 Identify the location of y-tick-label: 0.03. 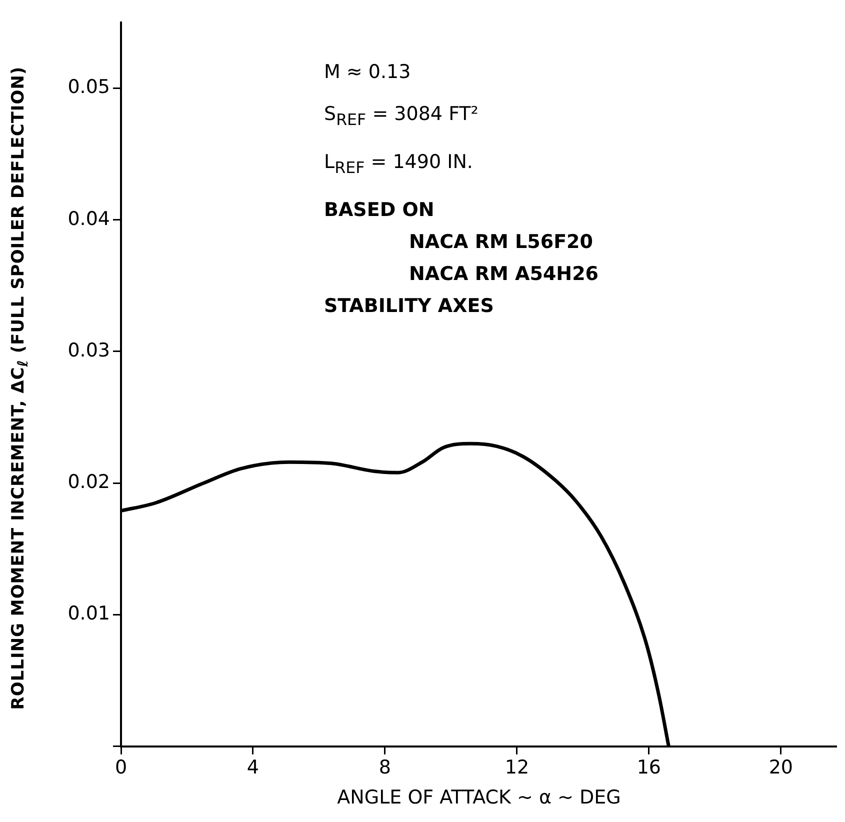
(89, 350).